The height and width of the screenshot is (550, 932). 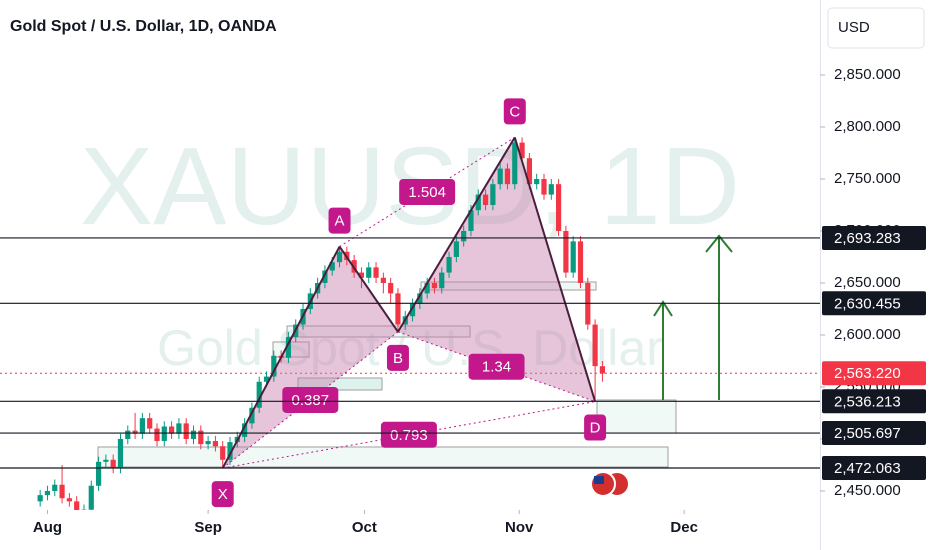 What do you see at coordinates (874, 373) in the screenshot?
I see `last-price-box` at bounding box center [874, 373].